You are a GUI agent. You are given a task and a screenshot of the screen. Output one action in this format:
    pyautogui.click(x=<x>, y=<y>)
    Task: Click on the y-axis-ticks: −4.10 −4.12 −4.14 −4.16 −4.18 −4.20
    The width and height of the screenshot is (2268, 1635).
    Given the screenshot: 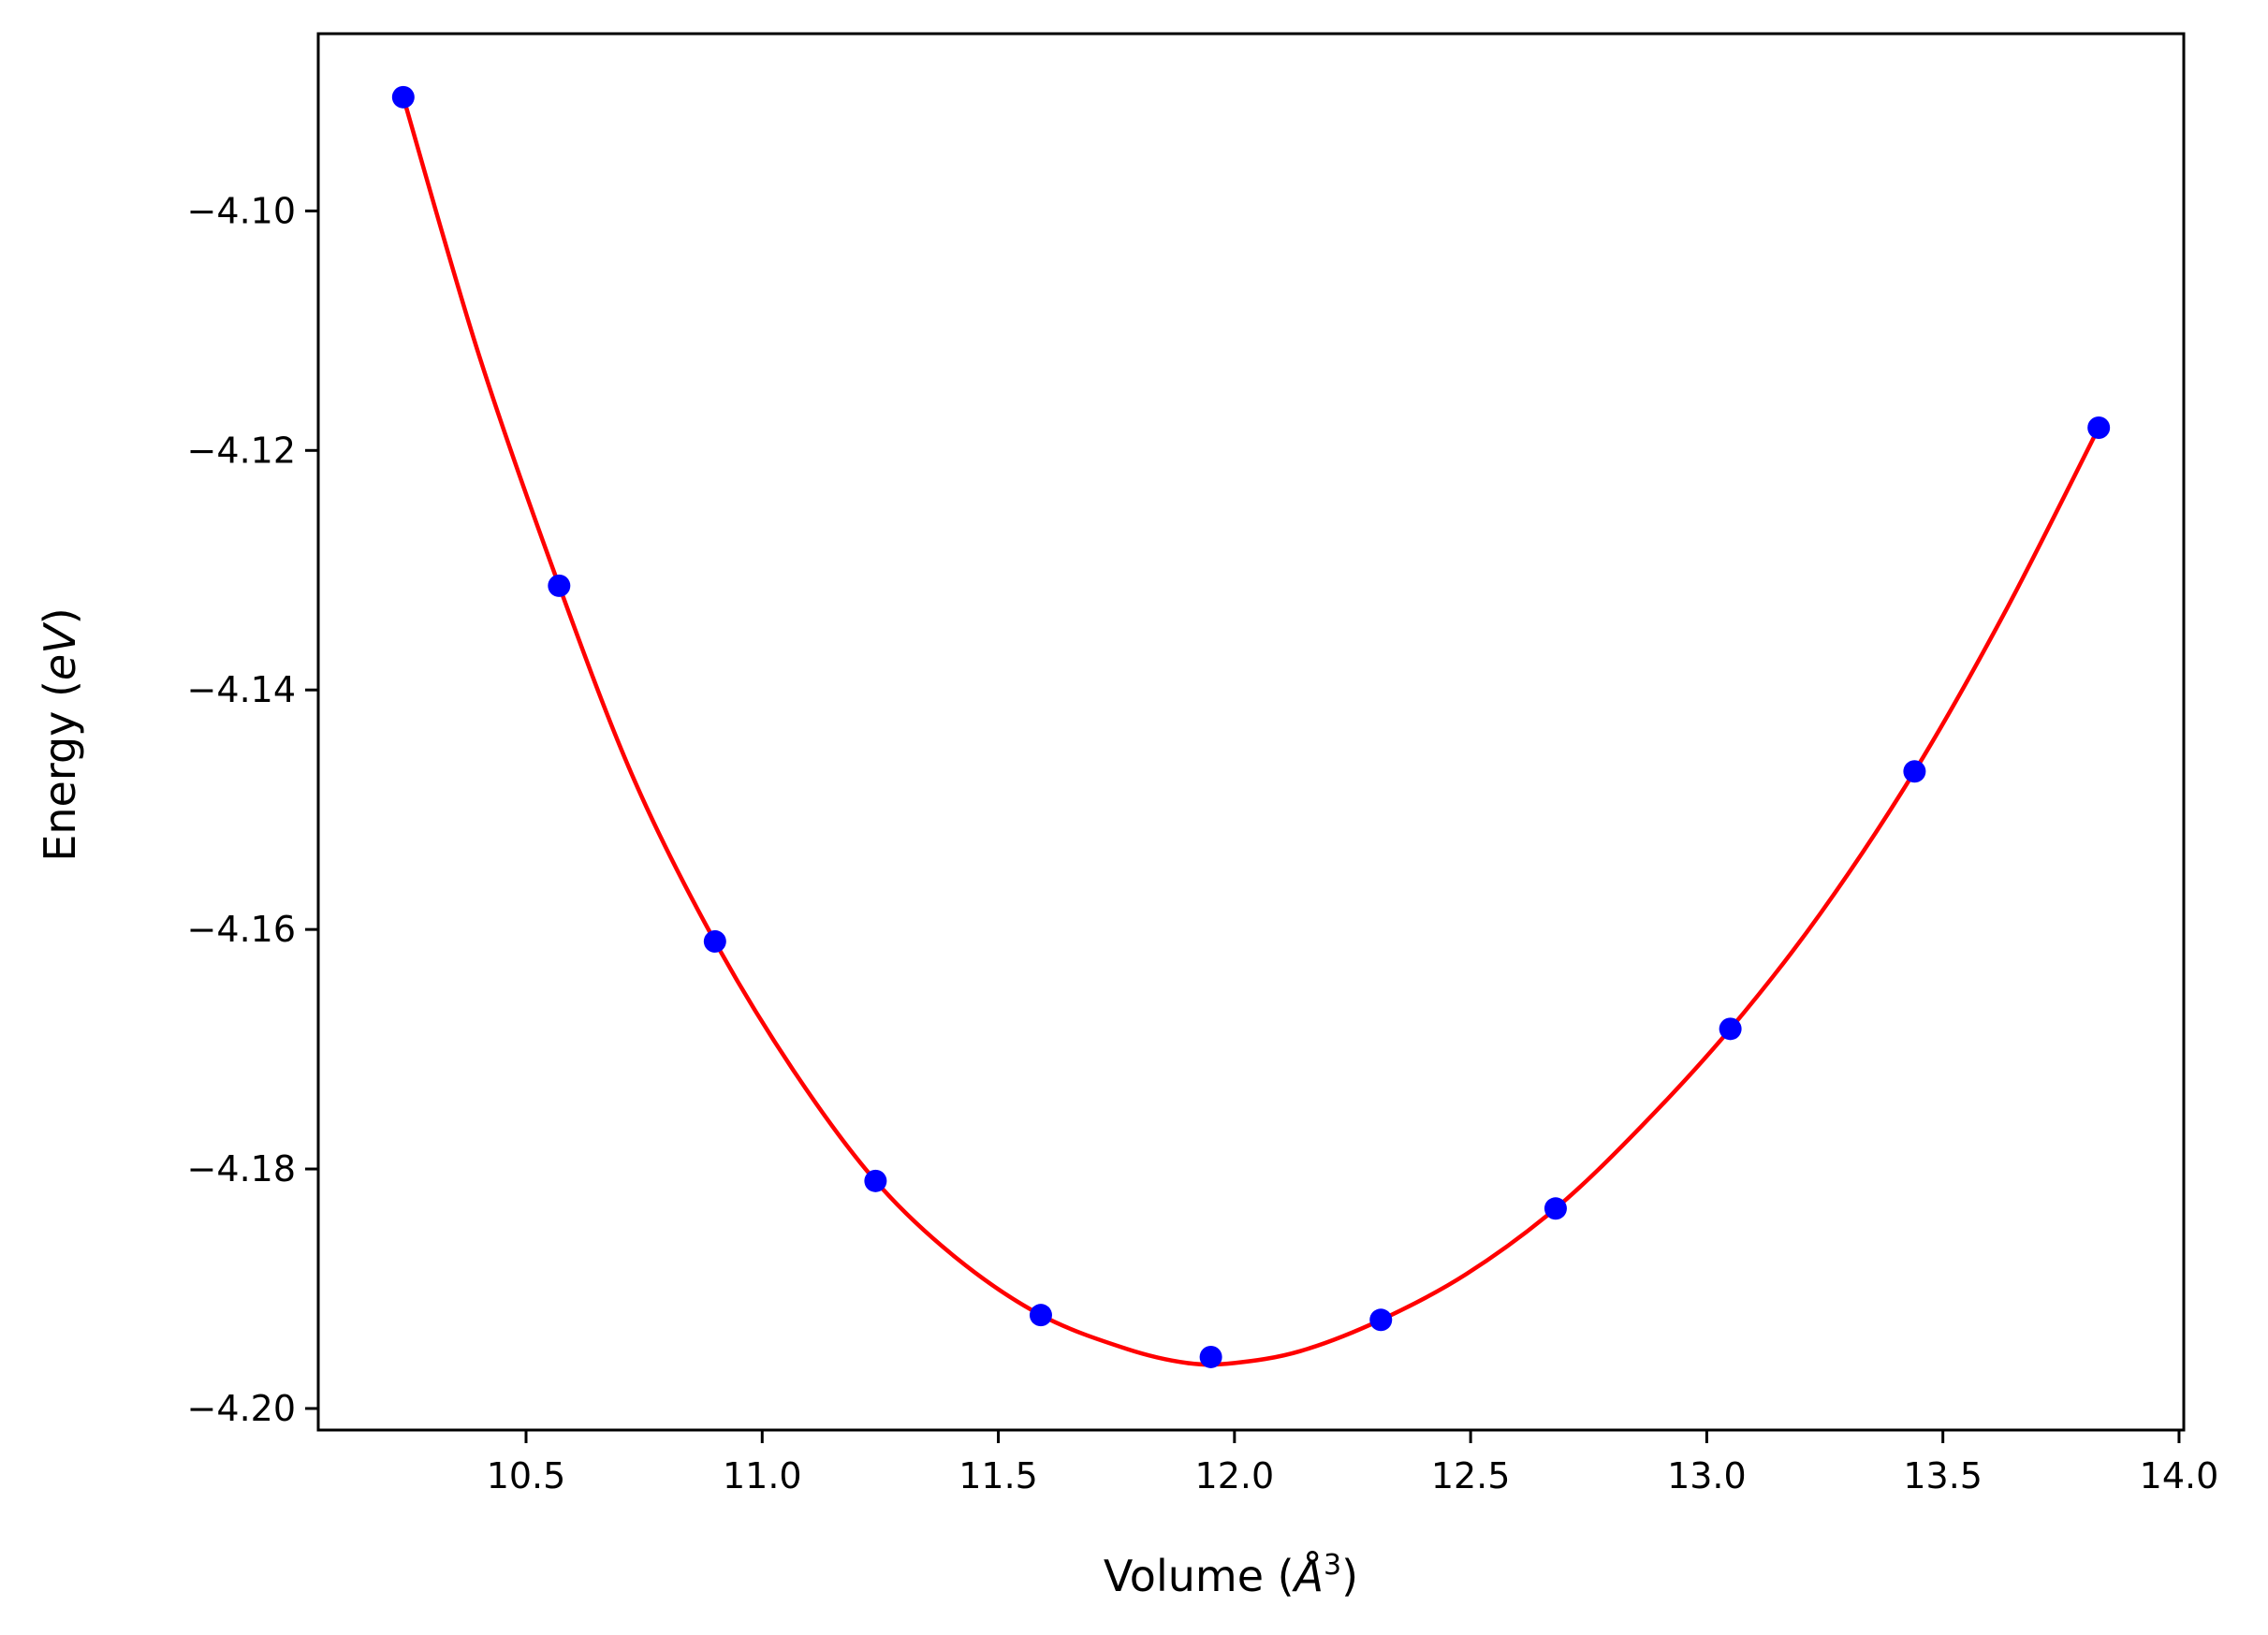 What is the action you would take?
    pyautogui.click(x=252, y=809)
    